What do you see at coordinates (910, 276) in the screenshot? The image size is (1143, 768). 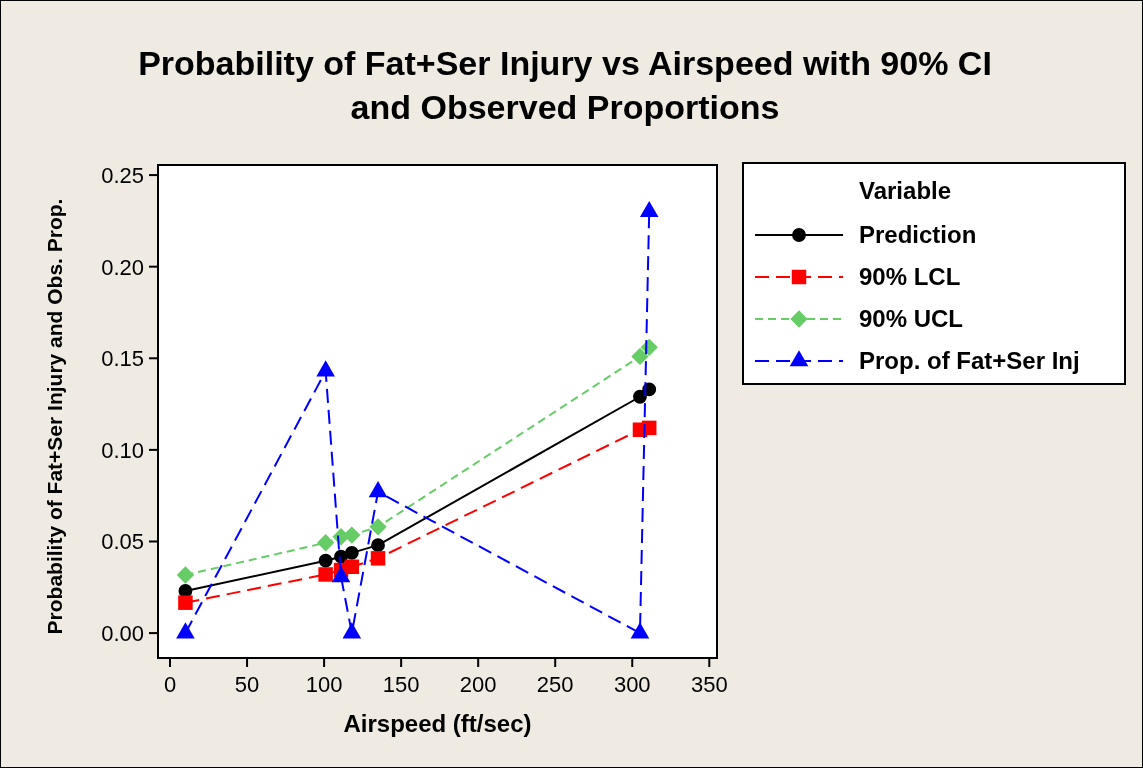 I see `legend-label: 90% LCL` at bounding box center [910, 276].